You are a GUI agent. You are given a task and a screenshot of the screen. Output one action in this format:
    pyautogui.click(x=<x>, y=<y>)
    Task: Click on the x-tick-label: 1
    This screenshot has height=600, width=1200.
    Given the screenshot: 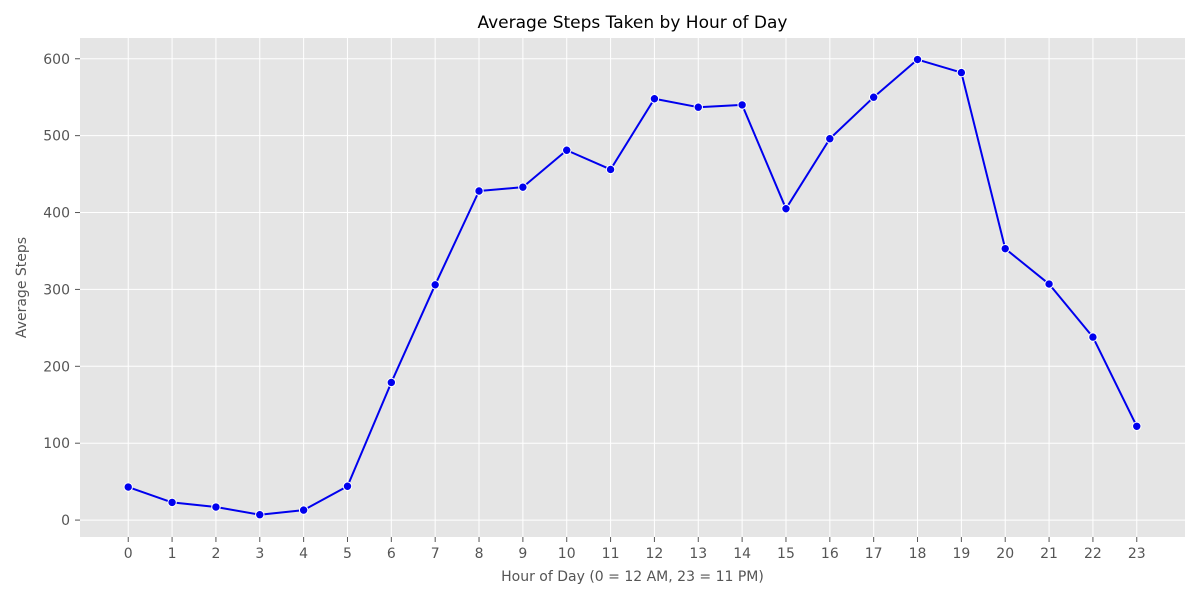 What is the action you would take?
    pyautogui.click(x=172, y=554)
    